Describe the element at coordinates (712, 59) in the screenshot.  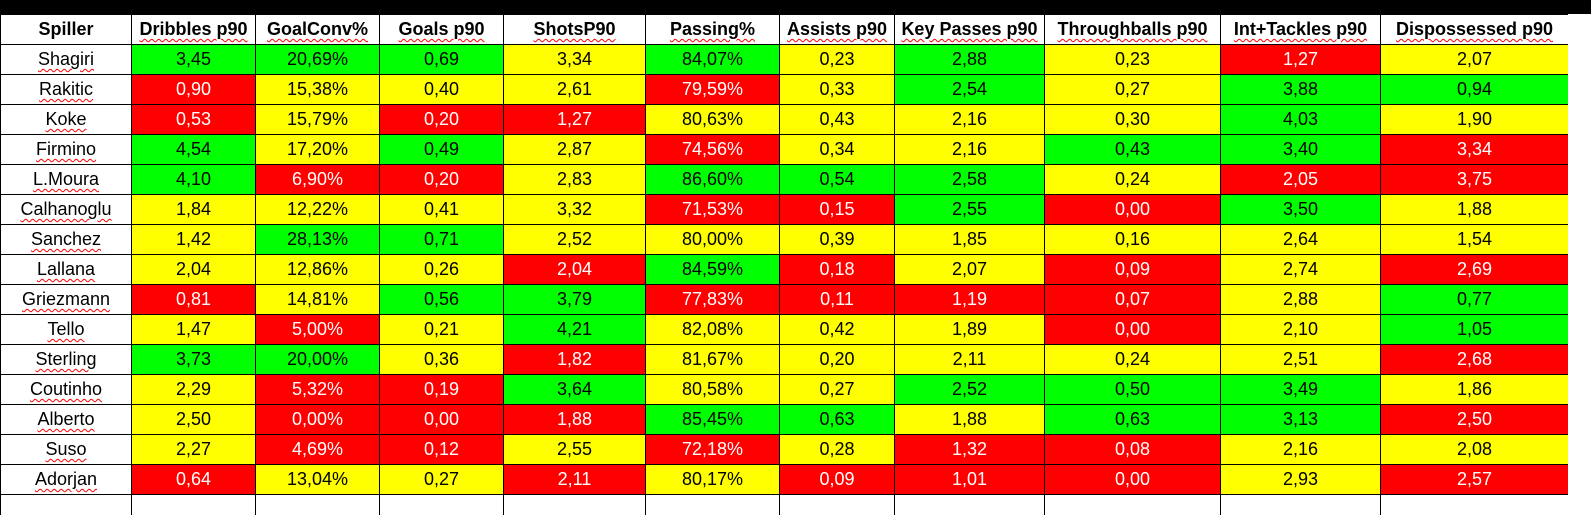
I see `stat-cell: 84,07%` at that location.